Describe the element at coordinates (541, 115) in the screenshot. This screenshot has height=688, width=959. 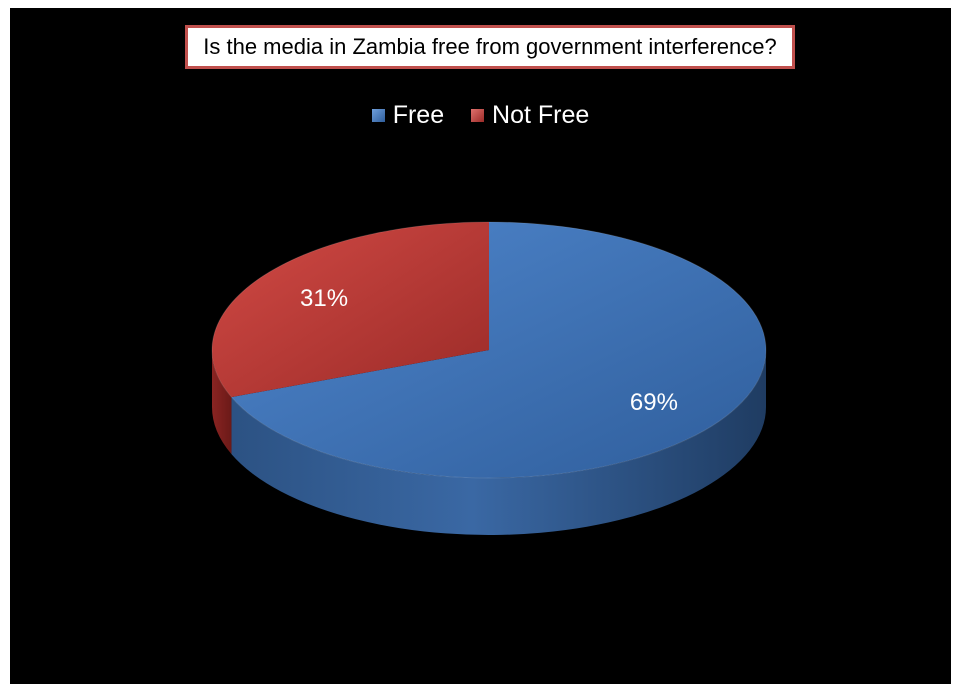
I see `legend-label-not-free: Not Free` at that location.